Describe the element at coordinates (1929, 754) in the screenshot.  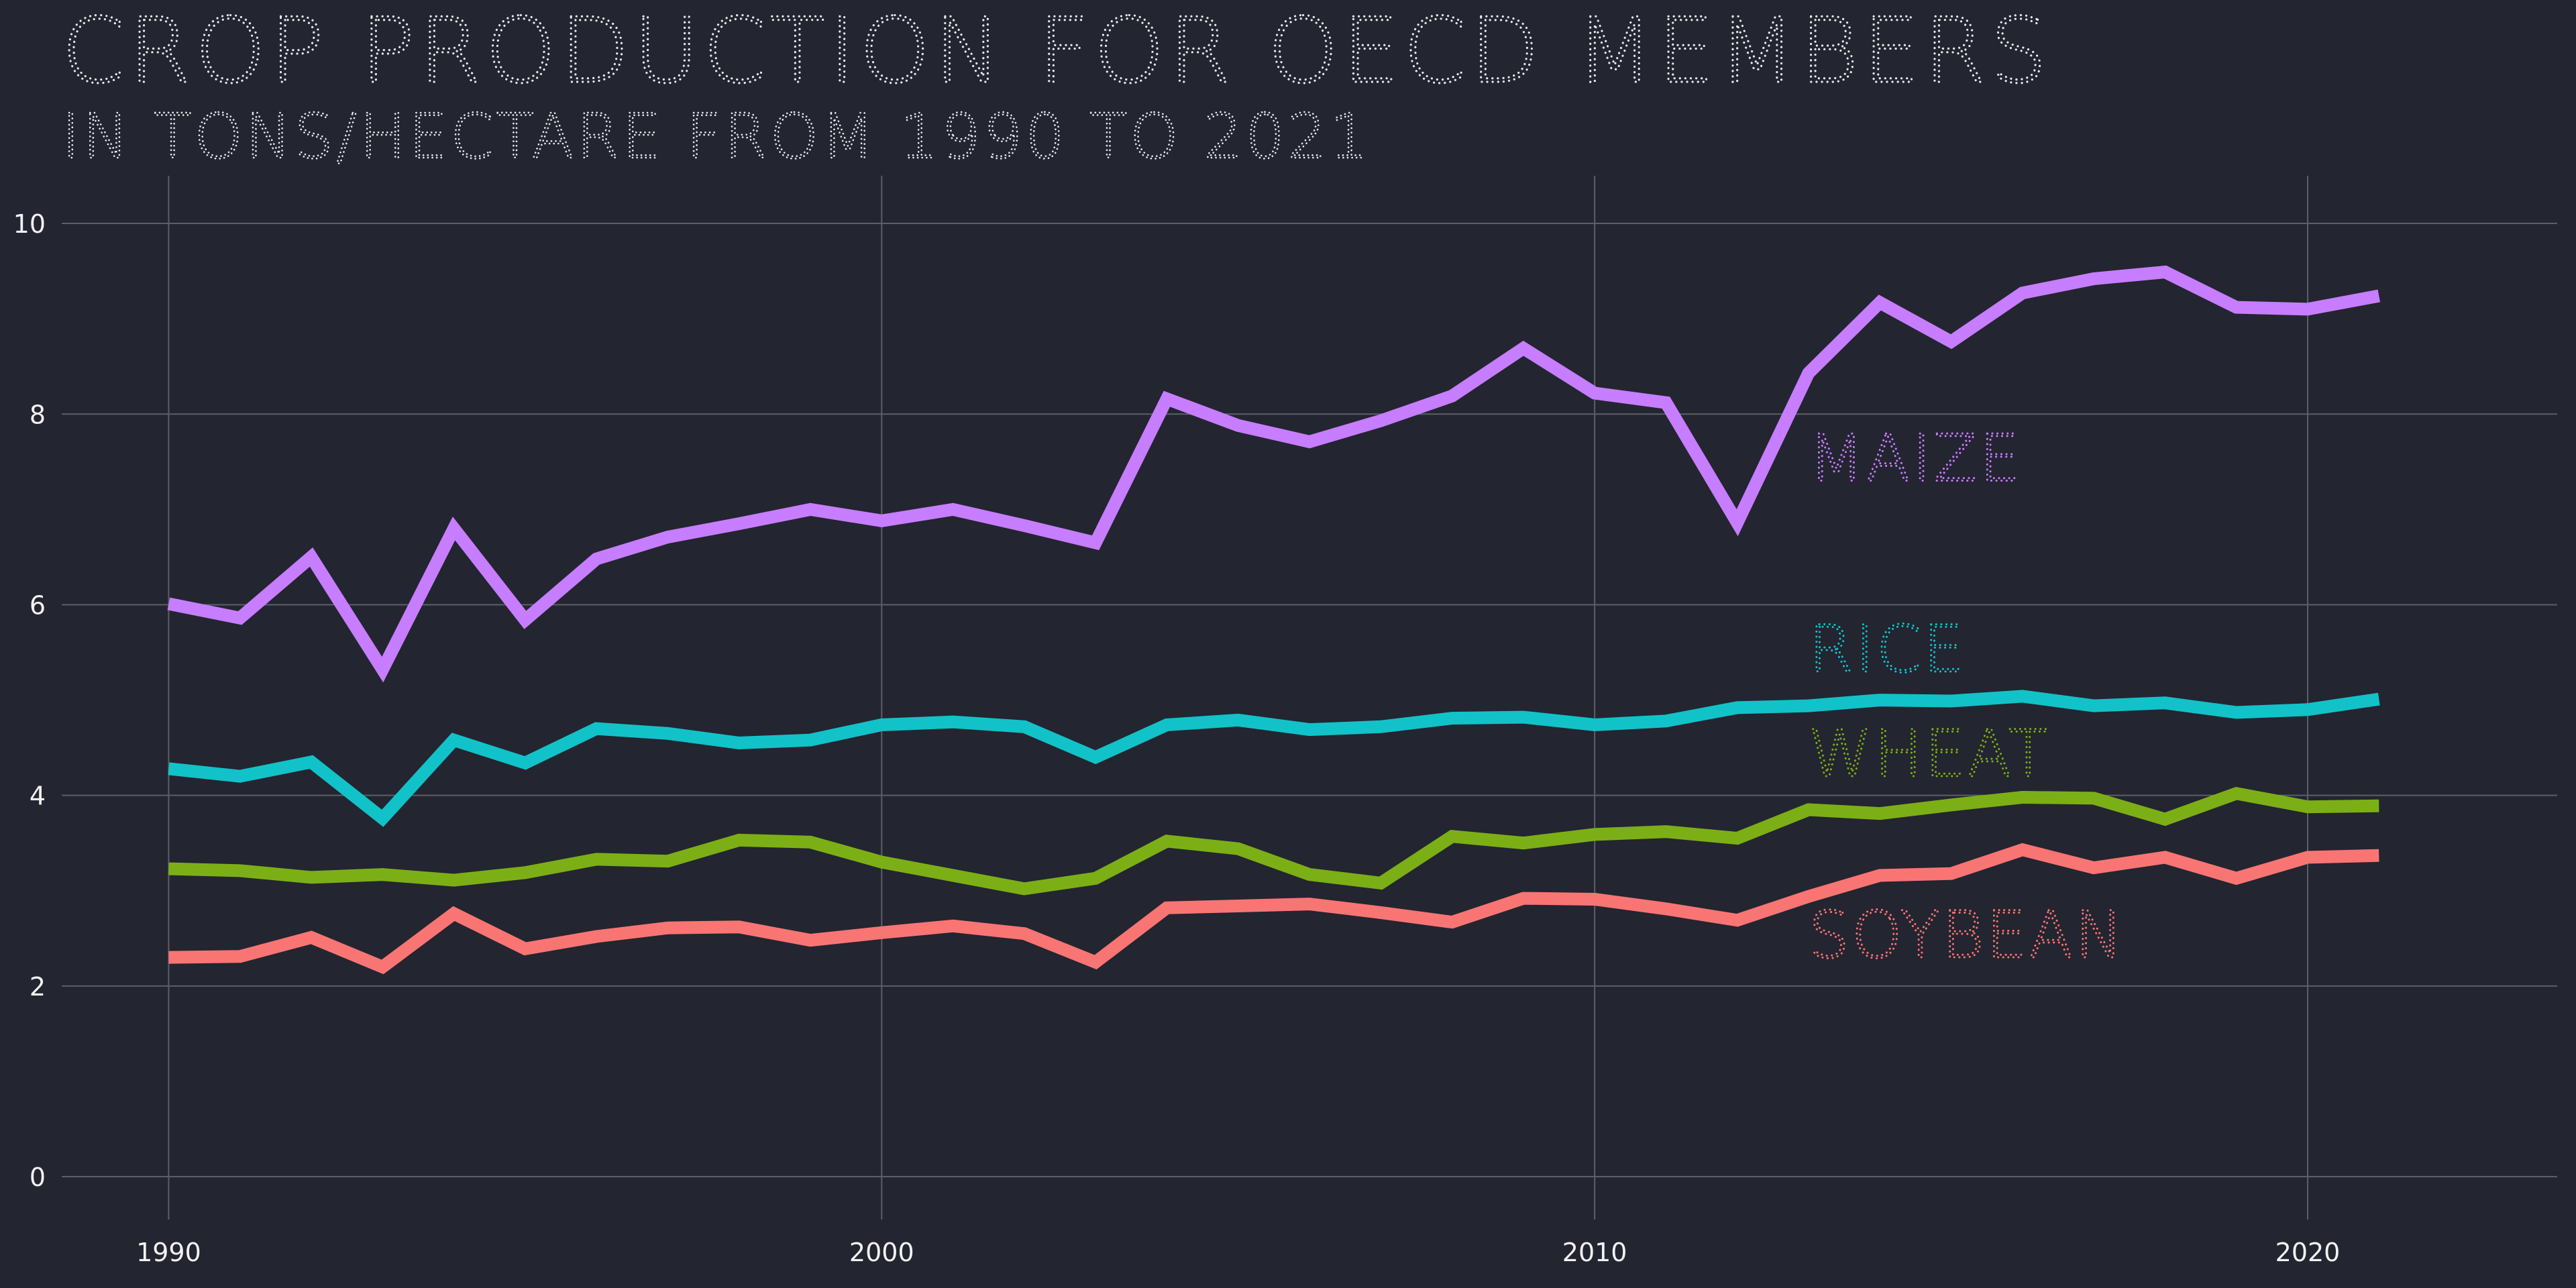
I see `series-label-wheat: WHEAT` at that location.